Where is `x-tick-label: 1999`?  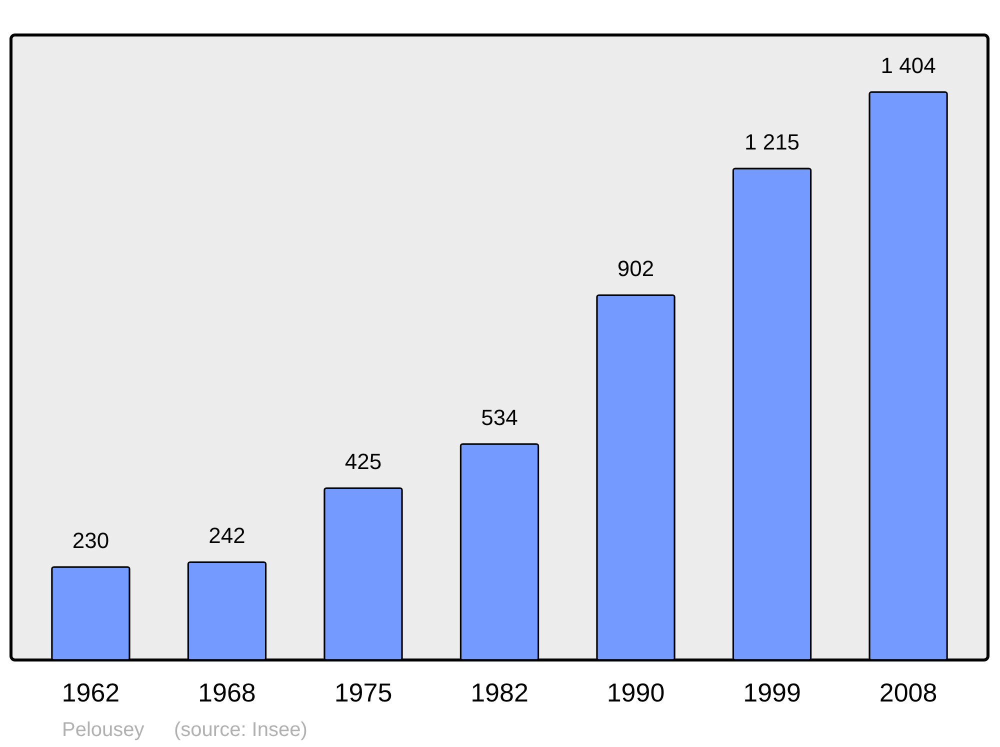
x-tick-label: 1999 is located at coordinates (772, 693).